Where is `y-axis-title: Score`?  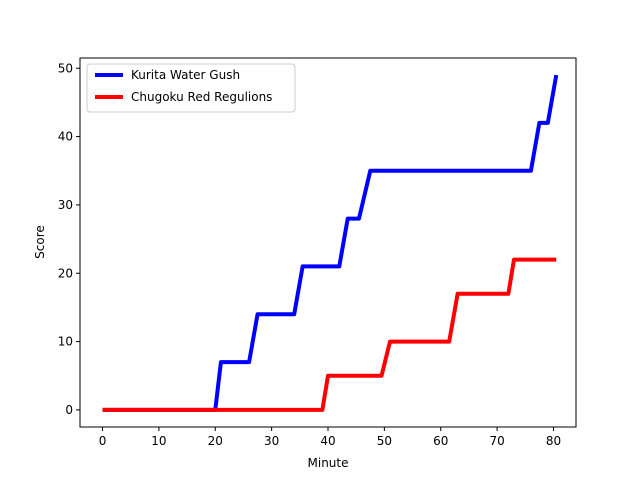 y-axis-title: Score is located at coordinates (40, 242).